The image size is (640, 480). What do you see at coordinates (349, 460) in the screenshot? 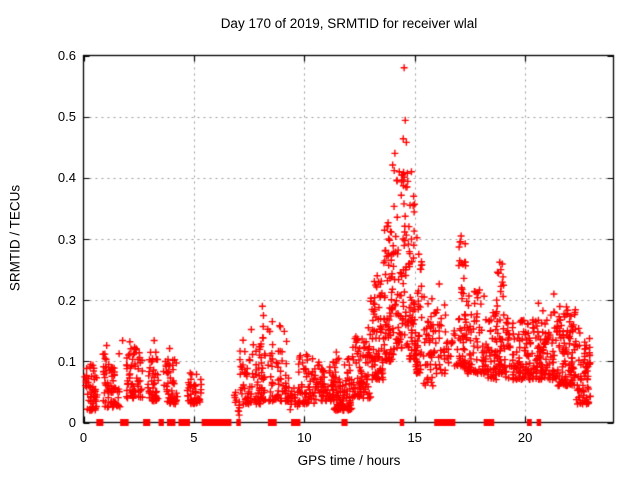
I see `x-axis-label: GPS time / hours` at bounding box center [349, 460].